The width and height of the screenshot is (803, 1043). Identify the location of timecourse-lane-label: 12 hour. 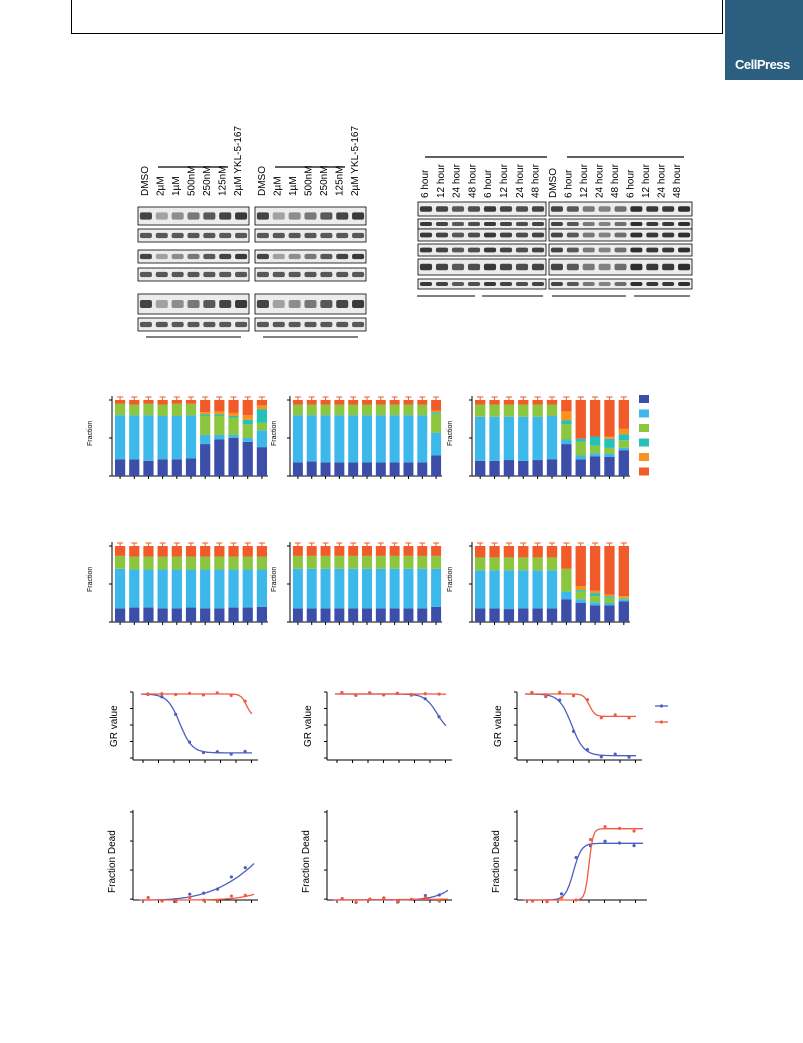
(504, 180).